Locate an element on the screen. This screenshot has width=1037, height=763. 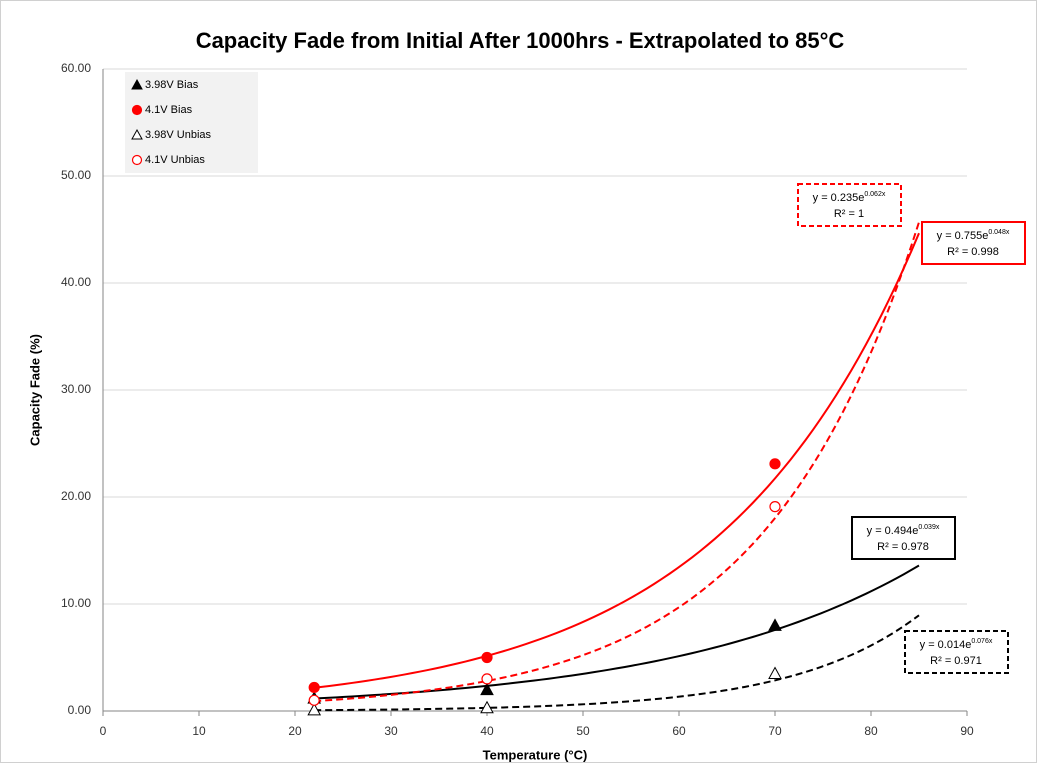
x-tick-label: 70 is located at coordinates (775, 731).